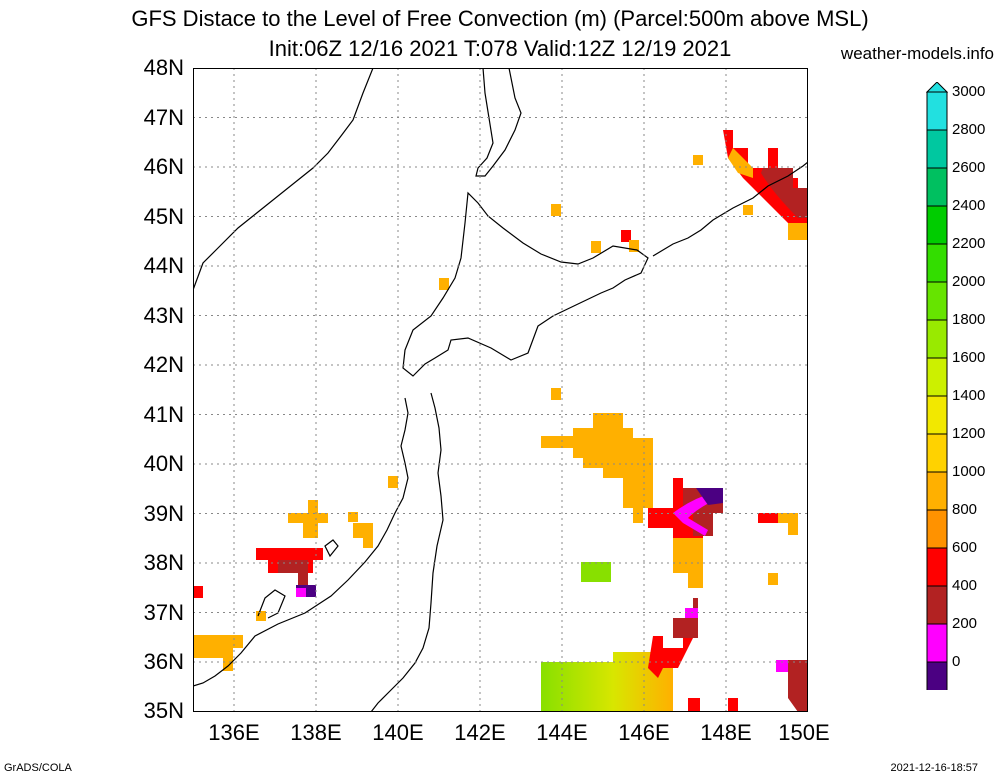 Image resolution: width=1000 pixels, height=779 pixels. Describe the element at coordinates (331, 548) in the screenshot. I see `coast-sado` at that location.